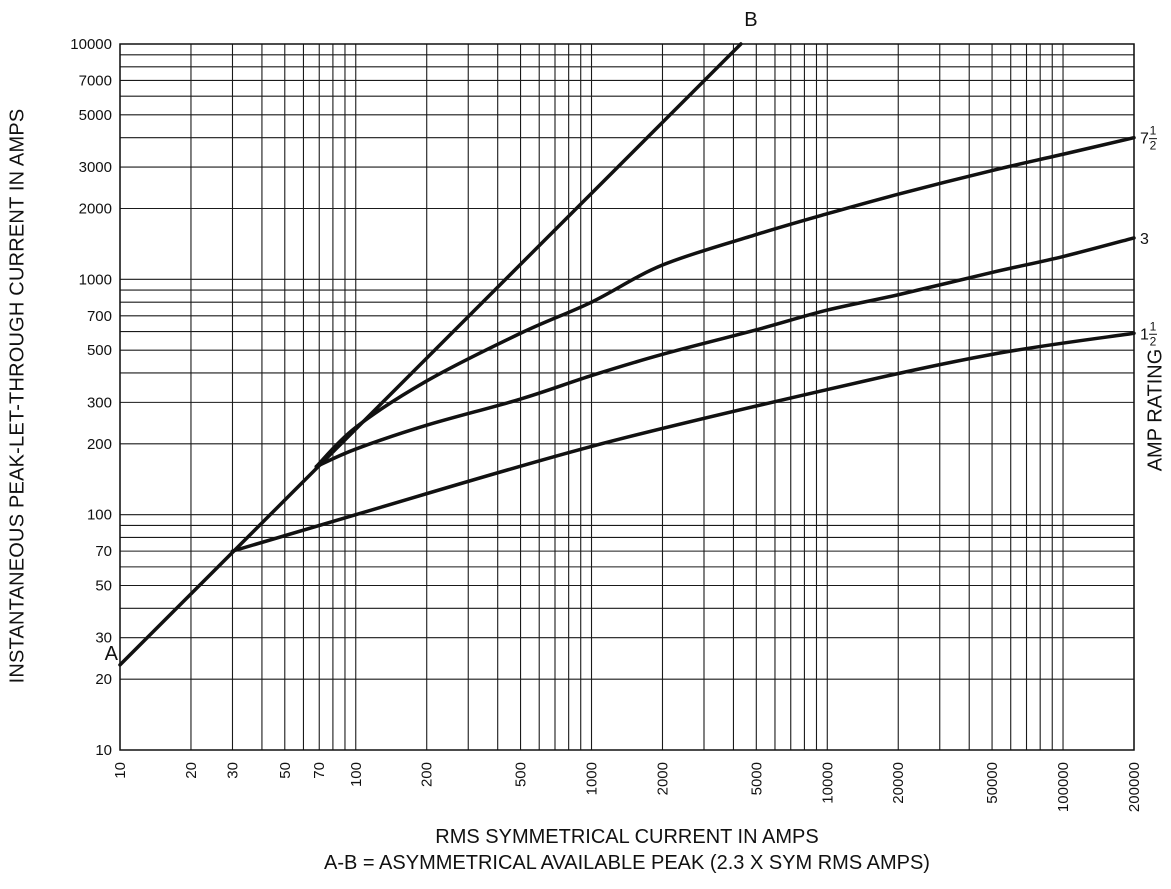 The height and width of the screenshot is (889, 1171). What do you see at coordinates (1063, 787) in the screenshot?
I see `x-tick-label: 100000` at bounding box center [1063, 787].